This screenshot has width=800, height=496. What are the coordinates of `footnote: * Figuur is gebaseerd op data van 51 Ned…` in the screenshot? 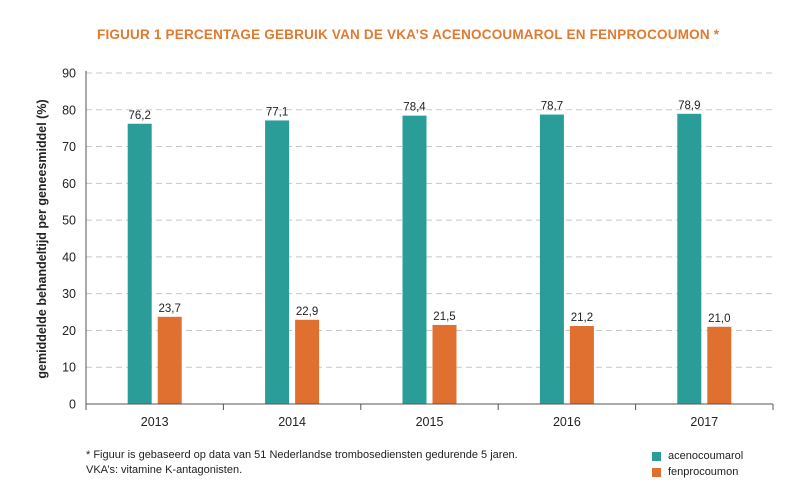 It's located at (302, 463).